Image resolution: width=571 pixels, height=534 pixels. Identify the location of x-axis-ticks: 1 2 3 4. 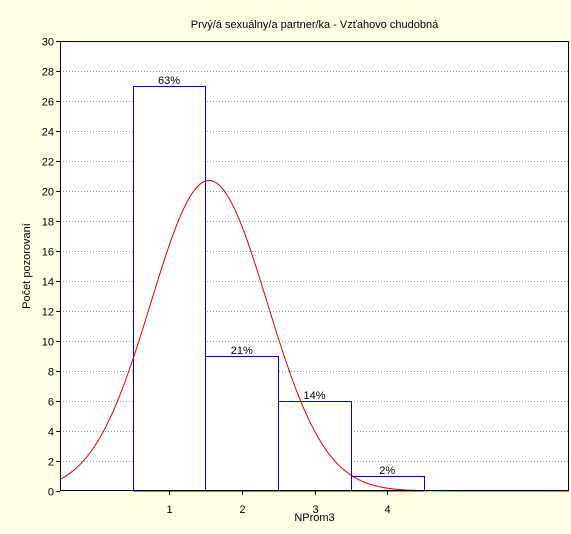
(278, 503).